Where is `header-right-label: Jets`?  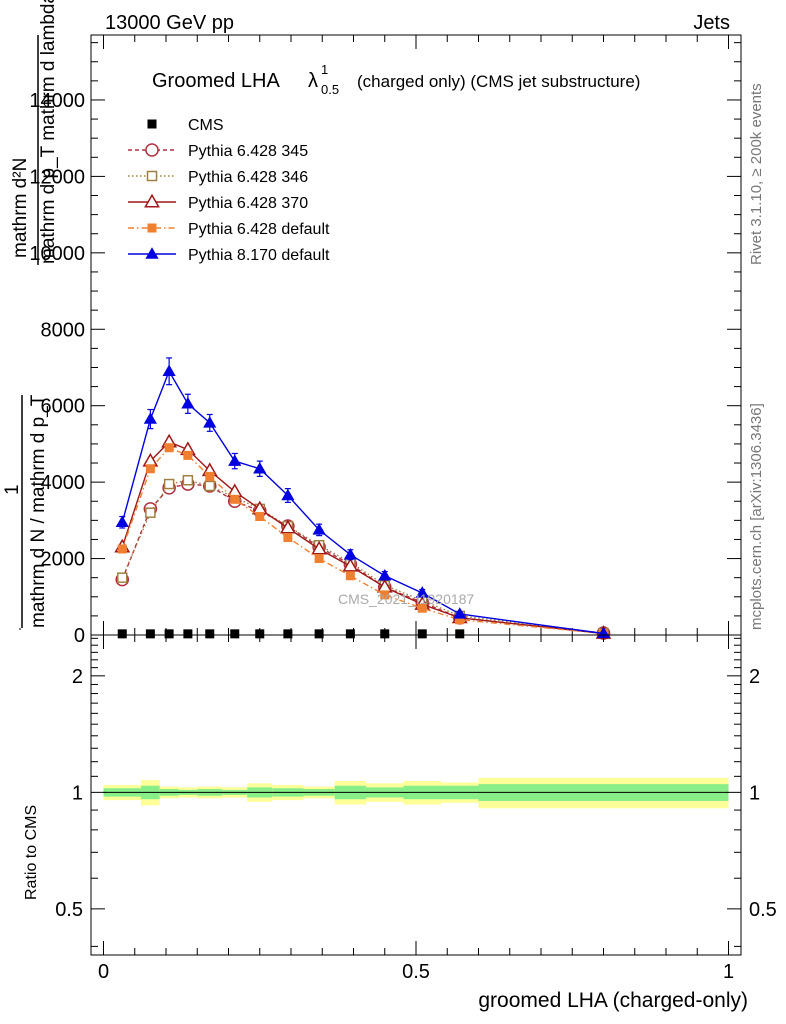 header-right-label: Jets is located at coordinates (711, 23).